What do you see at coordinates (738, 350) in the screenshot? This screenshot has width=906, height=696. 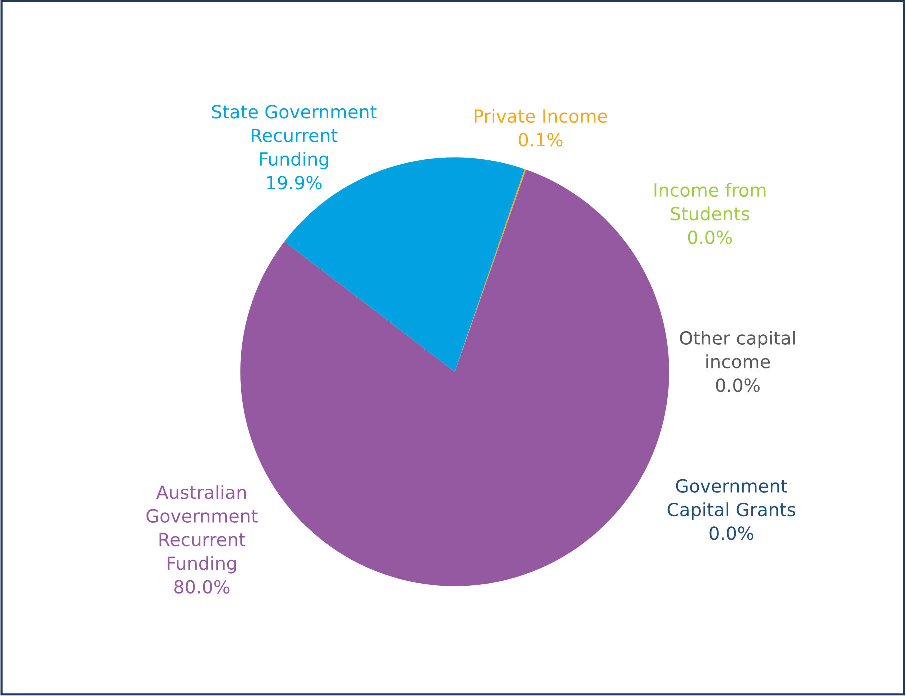 I see `category-label: Other capital income` at bounding box center [738, 350].